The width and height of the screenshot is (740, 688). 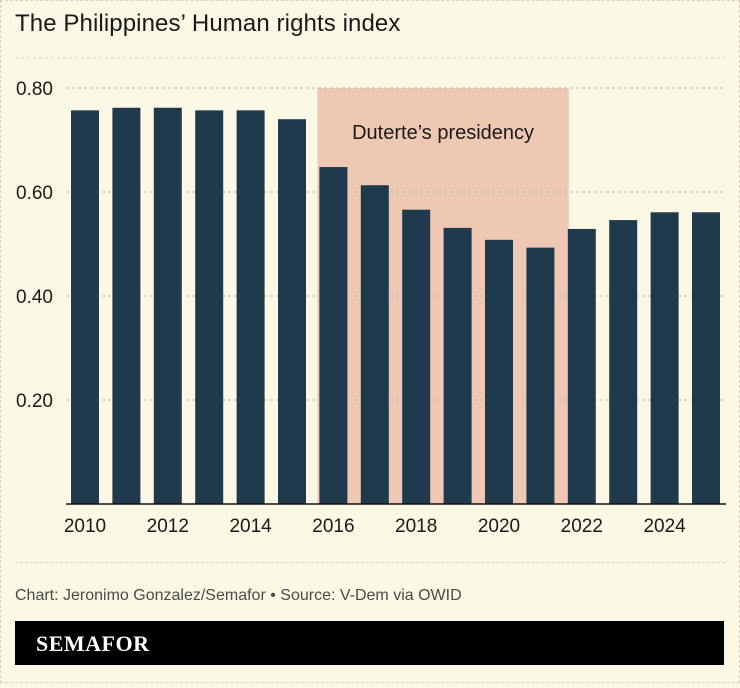 What do you see at coordinates (85, 526) in the screenshot?
I see `x-tick-label: 2010` at bounding box center [85, 526].